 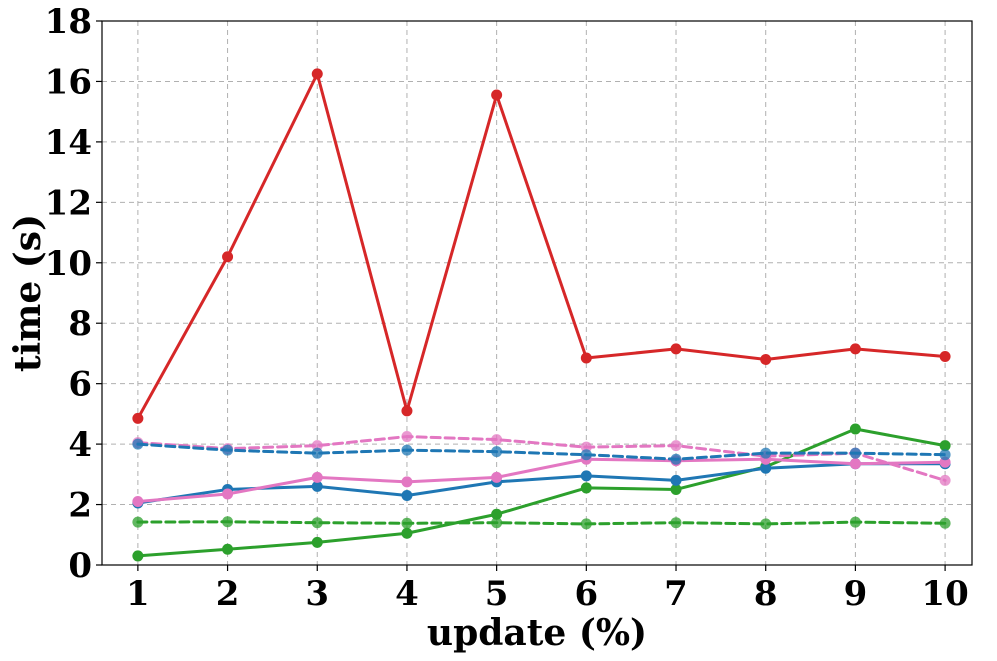 I want to click on y-tick-label: 2, so click(x=80, y=506).